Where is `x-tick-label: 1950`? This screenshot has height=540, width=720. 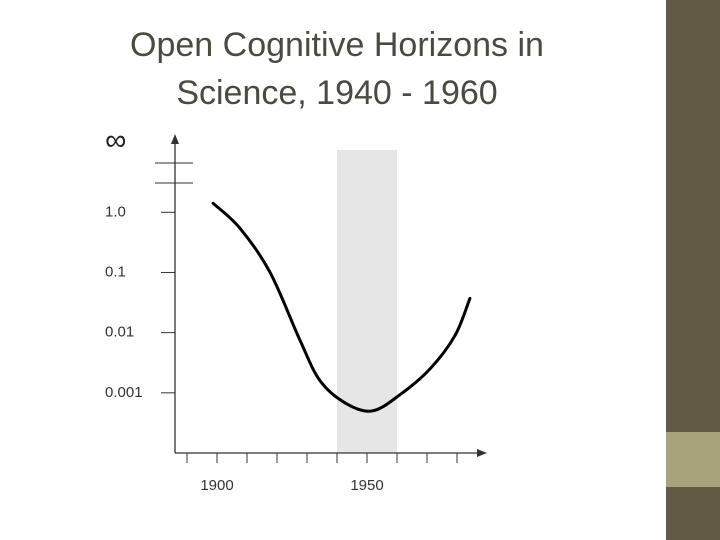 x-tick-label: 1950 is located at coordinates (366, 485).